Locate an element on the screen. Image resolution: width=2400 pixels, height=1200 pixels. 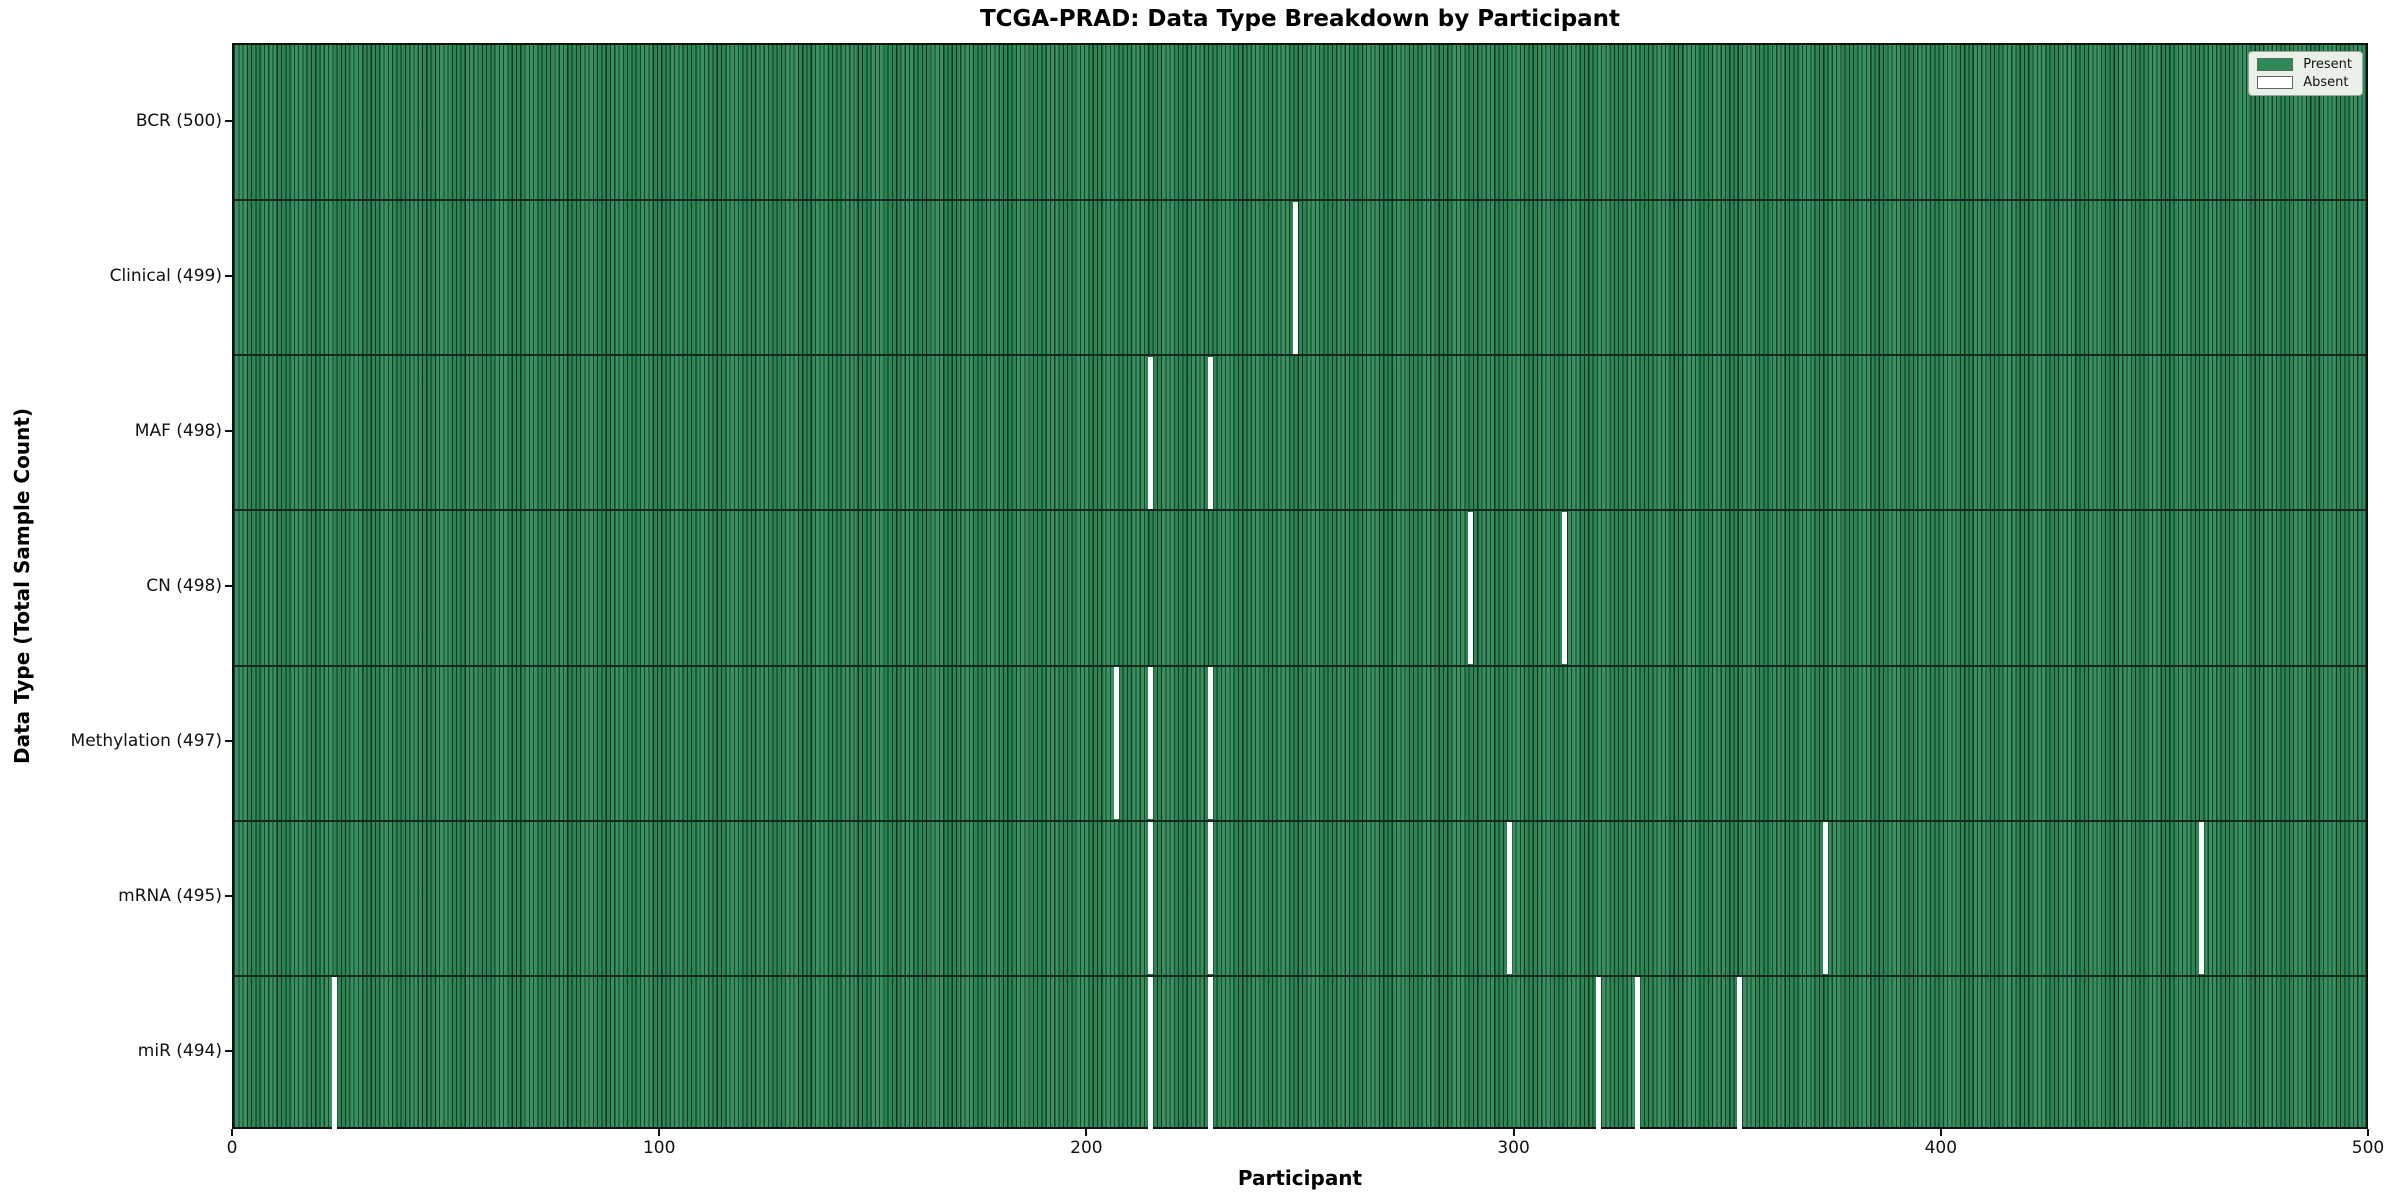
legend-item-present: Present is located at coordinates (2304, 64).